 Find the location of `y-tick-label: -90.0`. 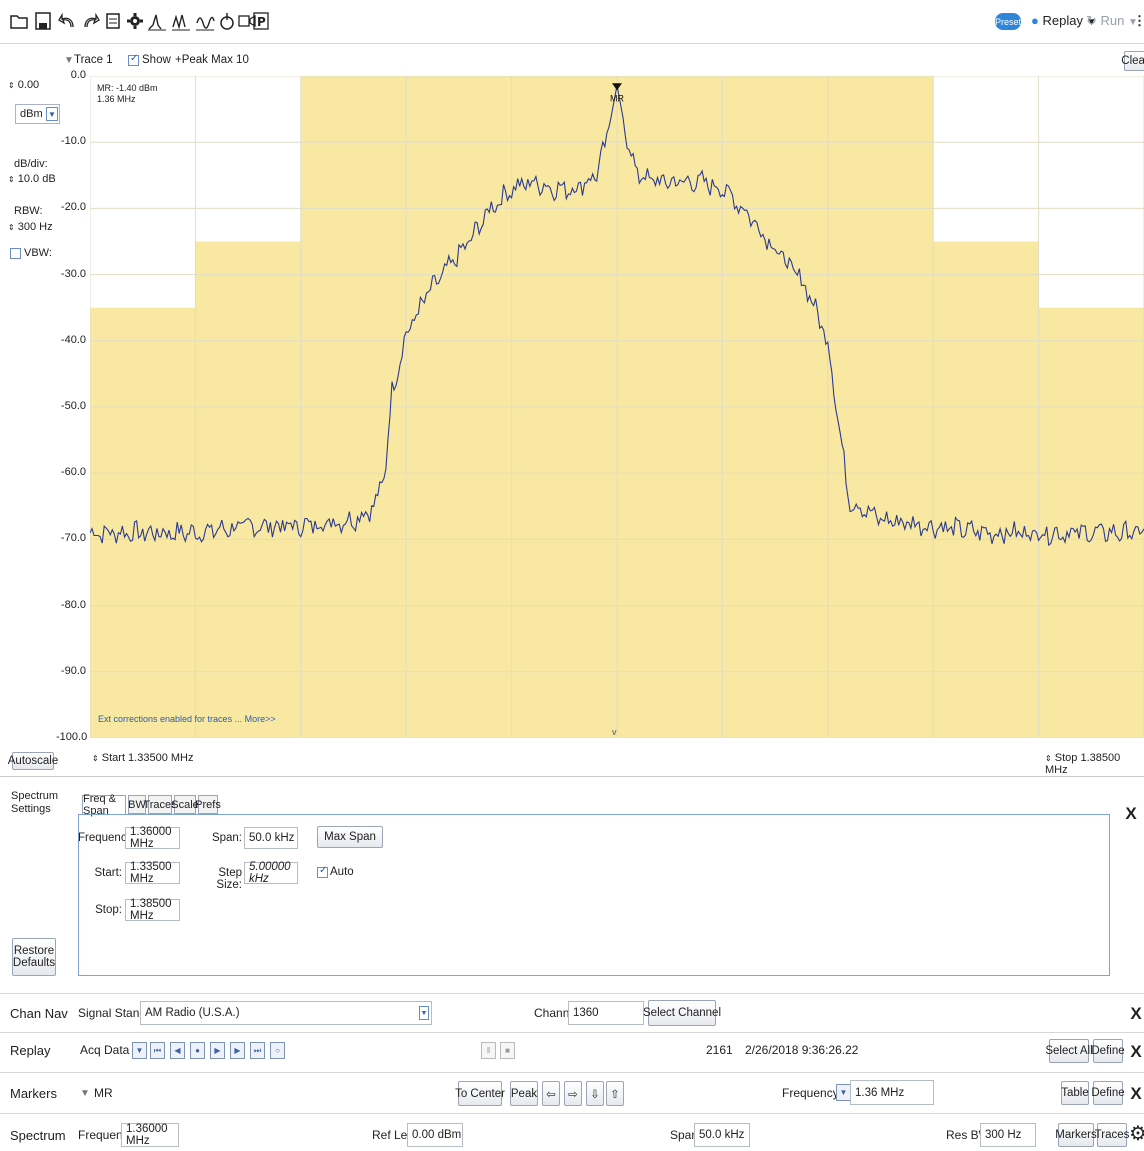

y-tick-label: -90.0 is located at coordinates (73, 670).